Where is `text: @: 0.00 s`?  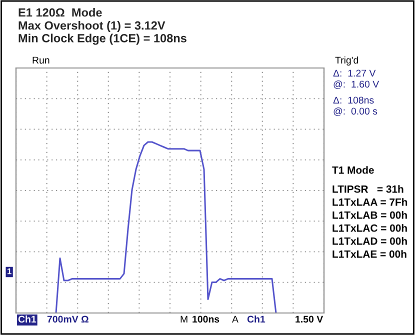
text: @: 0.00 s is located at coordinates (356, 111).